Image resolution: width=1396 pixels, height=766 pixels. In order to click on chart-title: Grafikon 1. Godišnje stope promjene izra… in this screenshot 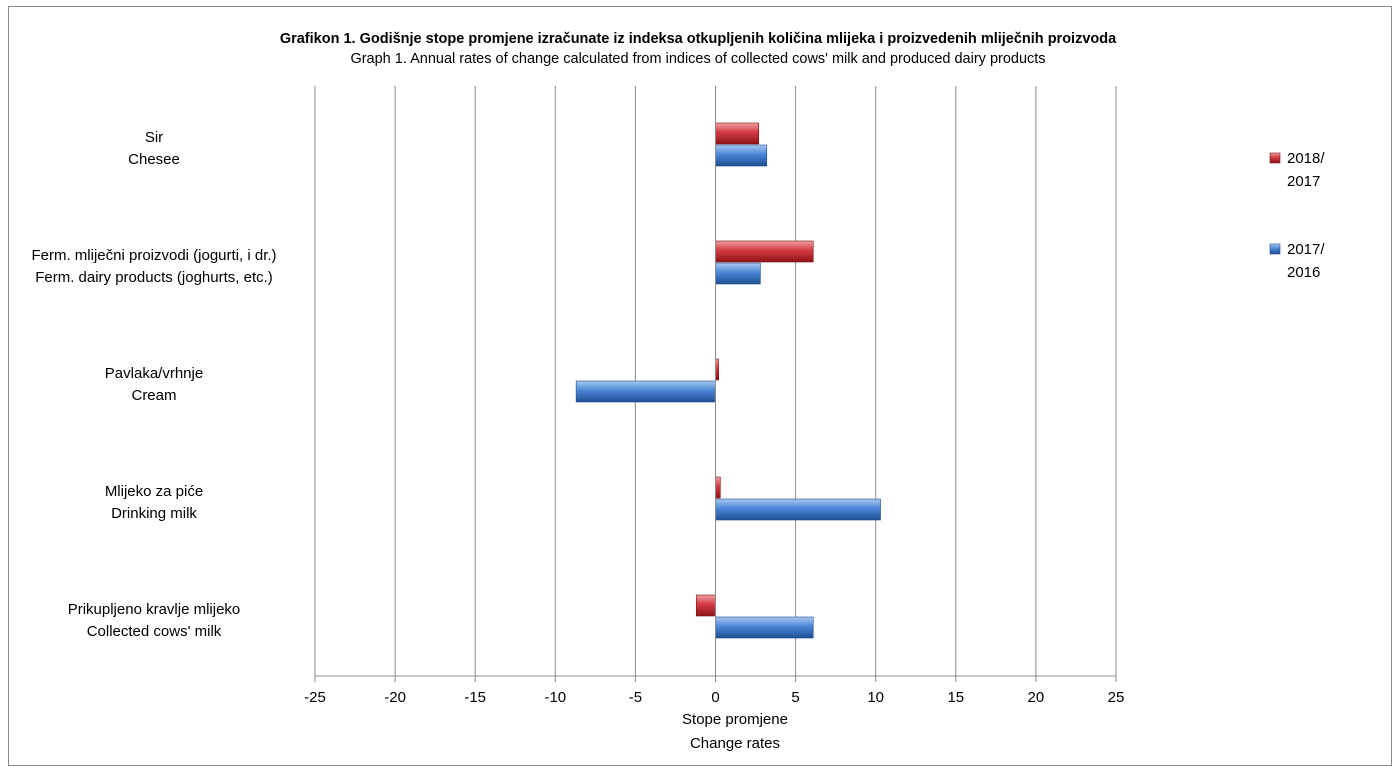, I will do `click(698, 39)`.